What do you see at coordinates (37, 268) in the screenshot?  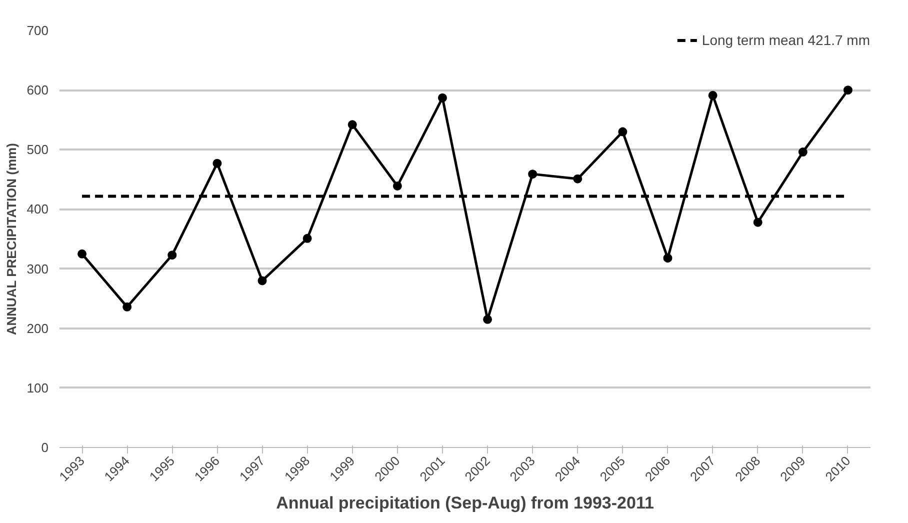 I see `y-tick-label: 300` at bounding box center [37, 268].